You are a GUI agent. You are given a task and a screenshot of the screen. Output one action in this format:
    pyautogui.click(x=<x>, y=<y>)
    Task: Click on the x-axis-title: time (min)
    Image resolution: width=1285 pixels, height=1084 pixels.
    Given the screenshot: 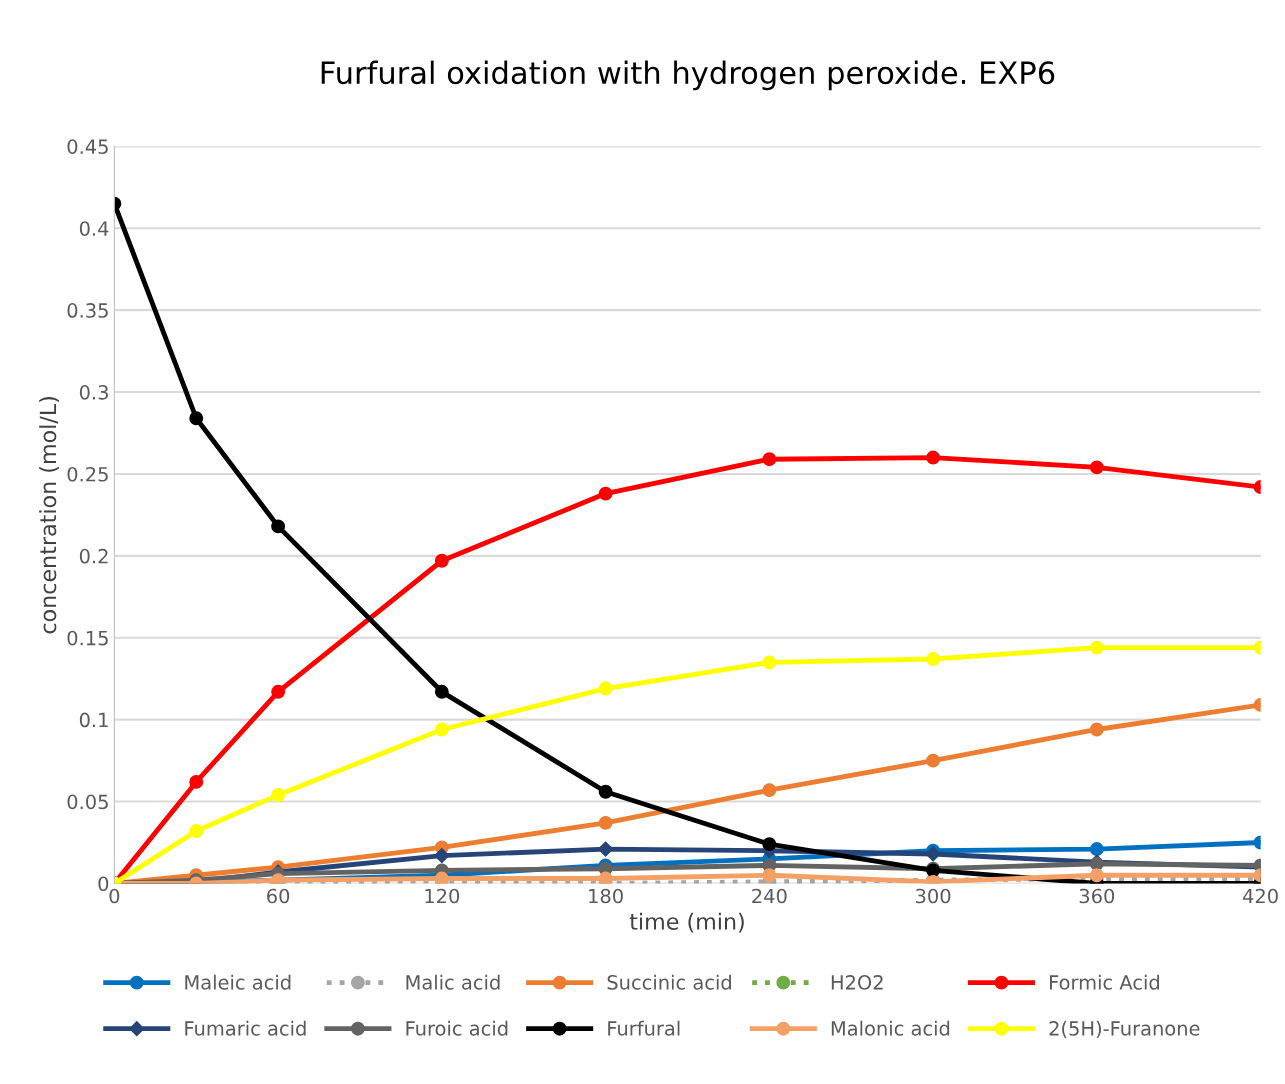 What is the action you would take?
    pyautogui.click(x=686, y=922)
    